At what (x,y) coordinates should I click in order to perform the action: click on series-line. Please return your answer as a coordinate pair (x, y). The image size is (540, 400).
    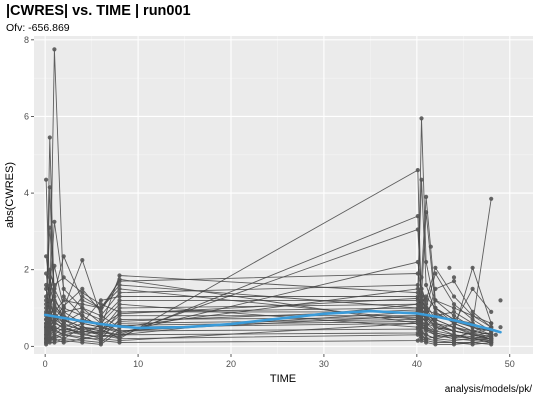
    Looking at the image, I should click on (268, 305).